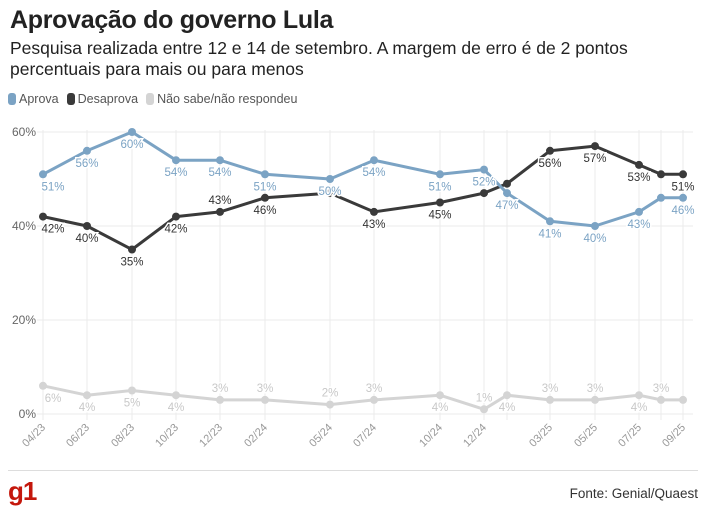  What do you see at coordinates (633, 493) in the screenshot?
I see `source-text: Fonte: Genial/Quaest` at bounding box center [633, 493].